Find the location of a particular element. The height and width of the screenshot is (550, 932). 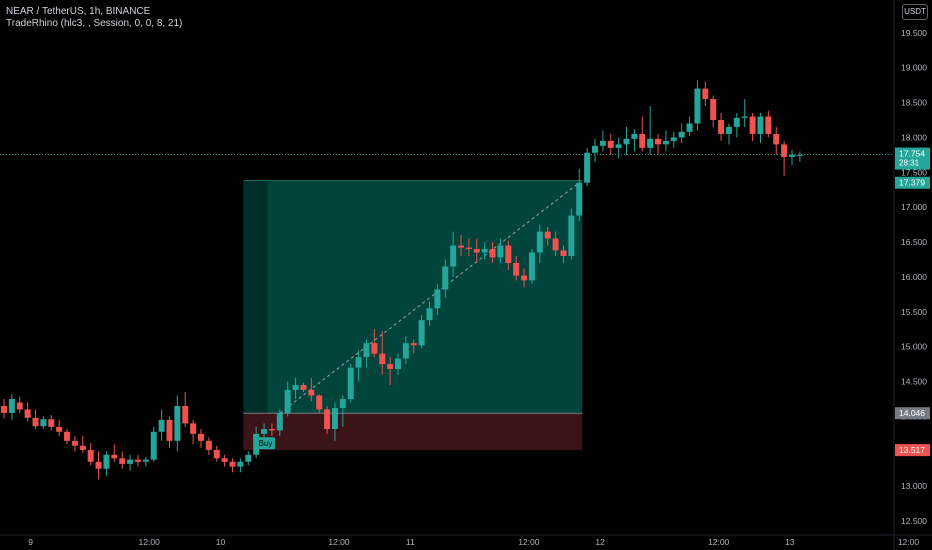

loss-zone is located at coordinates (413, 432).